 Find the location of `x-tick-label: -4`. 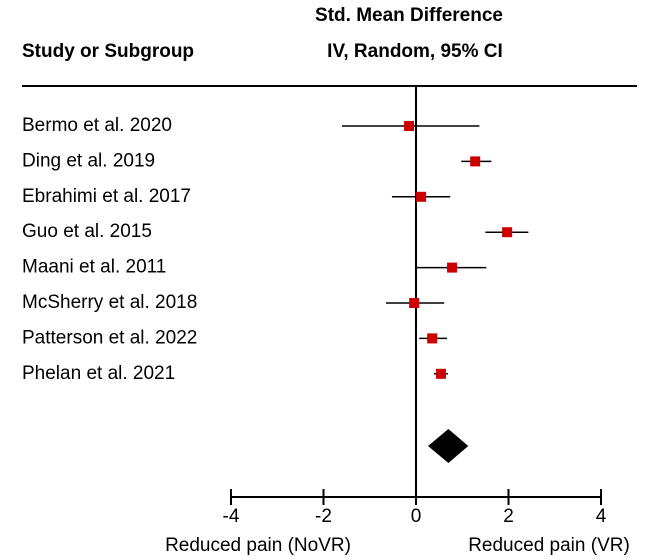

x-tick-label: -4 is located at coordinates (231, 516).